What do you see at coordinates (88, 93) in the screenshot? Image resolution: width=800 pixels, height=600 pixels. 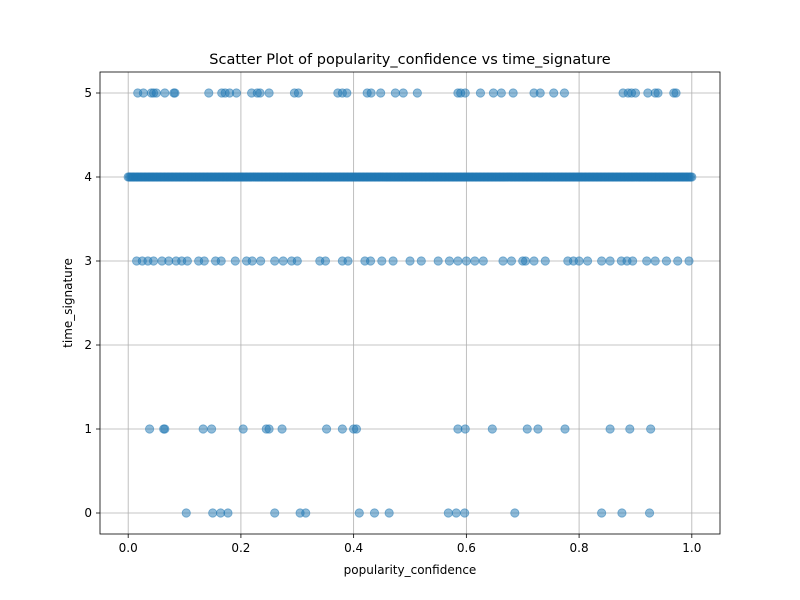 I see `y-tick-label: 5` at bounding box center [88, 93].